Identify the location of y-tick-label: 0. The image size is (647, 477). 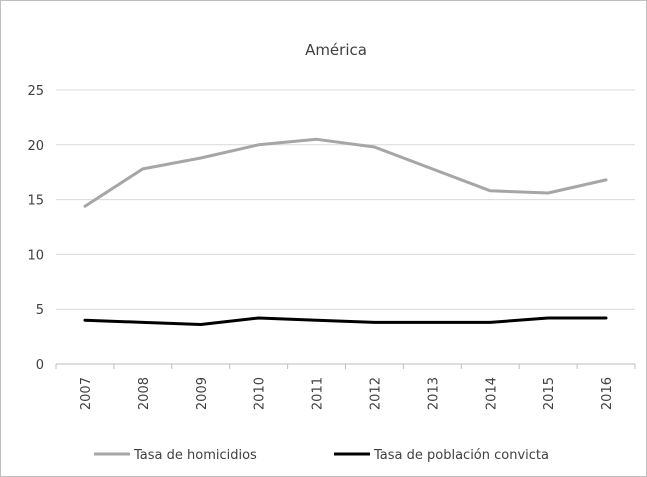
(40, 365).